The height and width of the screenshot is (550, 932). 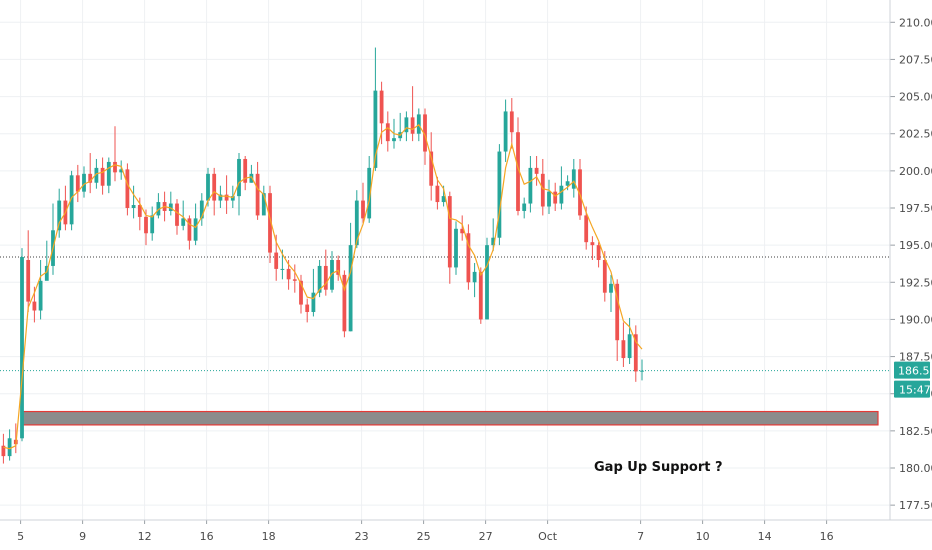 What do you see at coordinates (915, 97) in the screenshot?
I see `y-tick-label: 205.00` at bounding box center [915, 97].